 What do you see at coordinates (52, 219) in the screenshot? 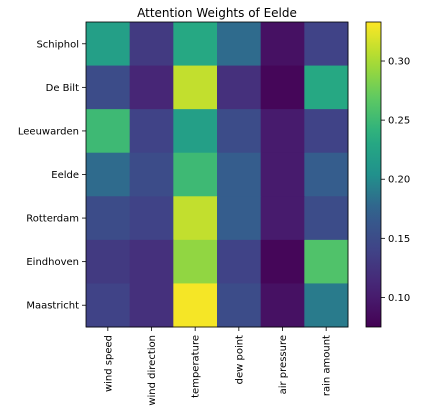
I see `row-label: Rotterdam` at bounding box center [52, 219].